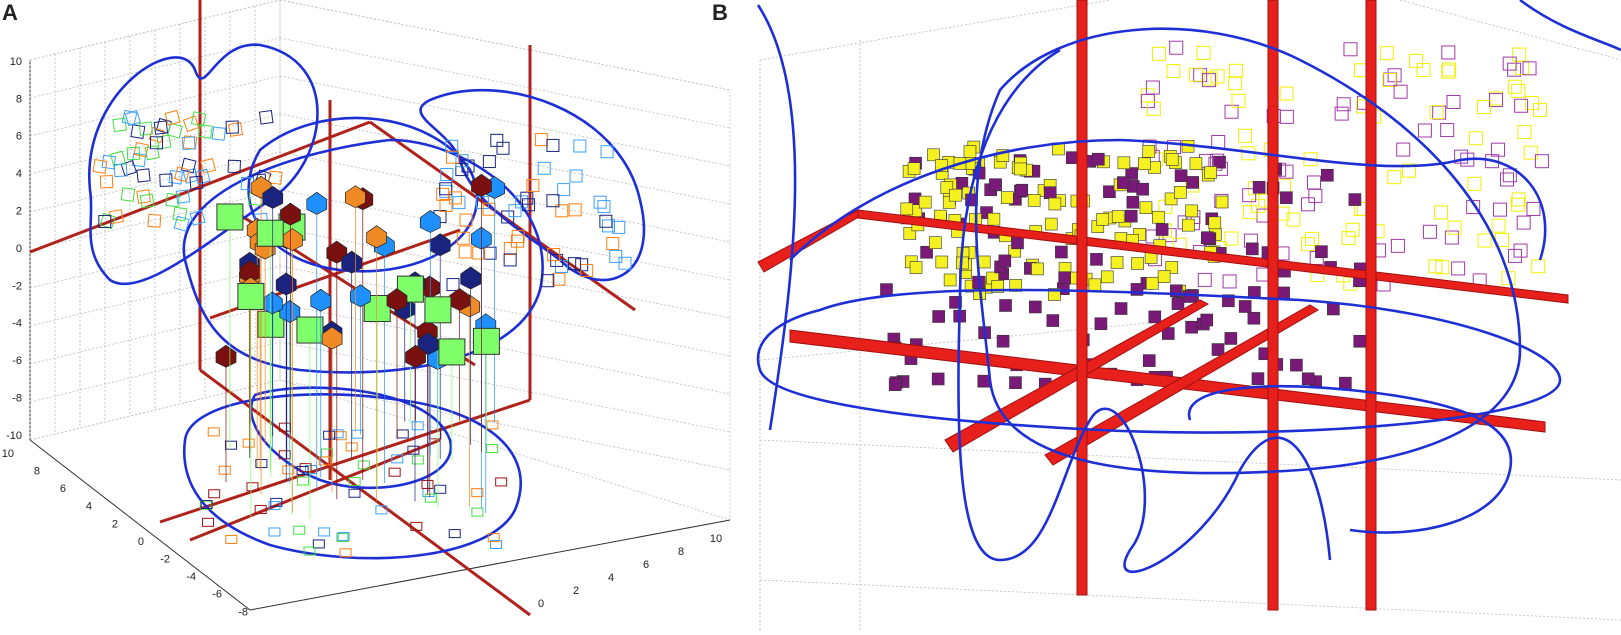 This screenshot has width=1621, height=635. I want to click on panel-label: A, so click(10, 12).